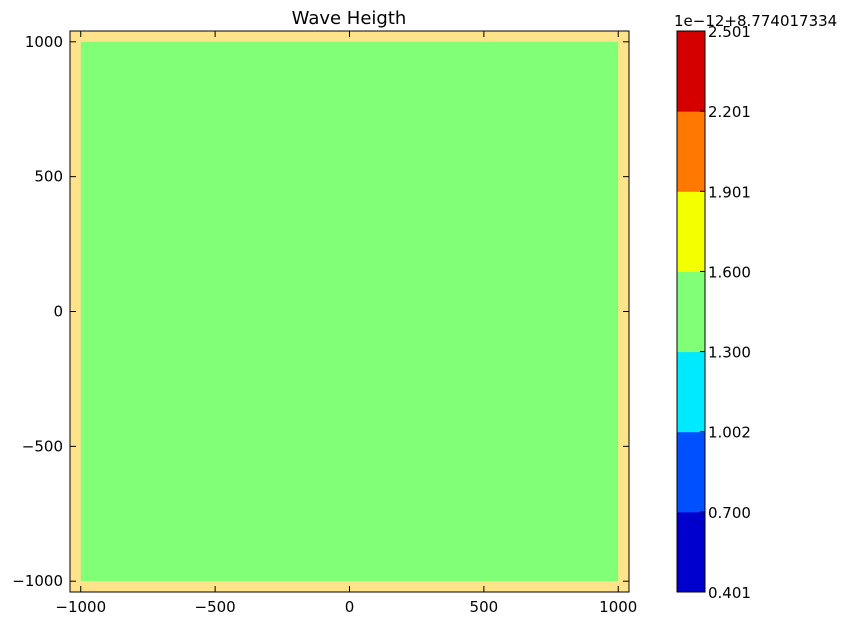 The height and width of the screenshot is (629, 863). I want to click on y-tick-label: 1000, so click(44, 42).